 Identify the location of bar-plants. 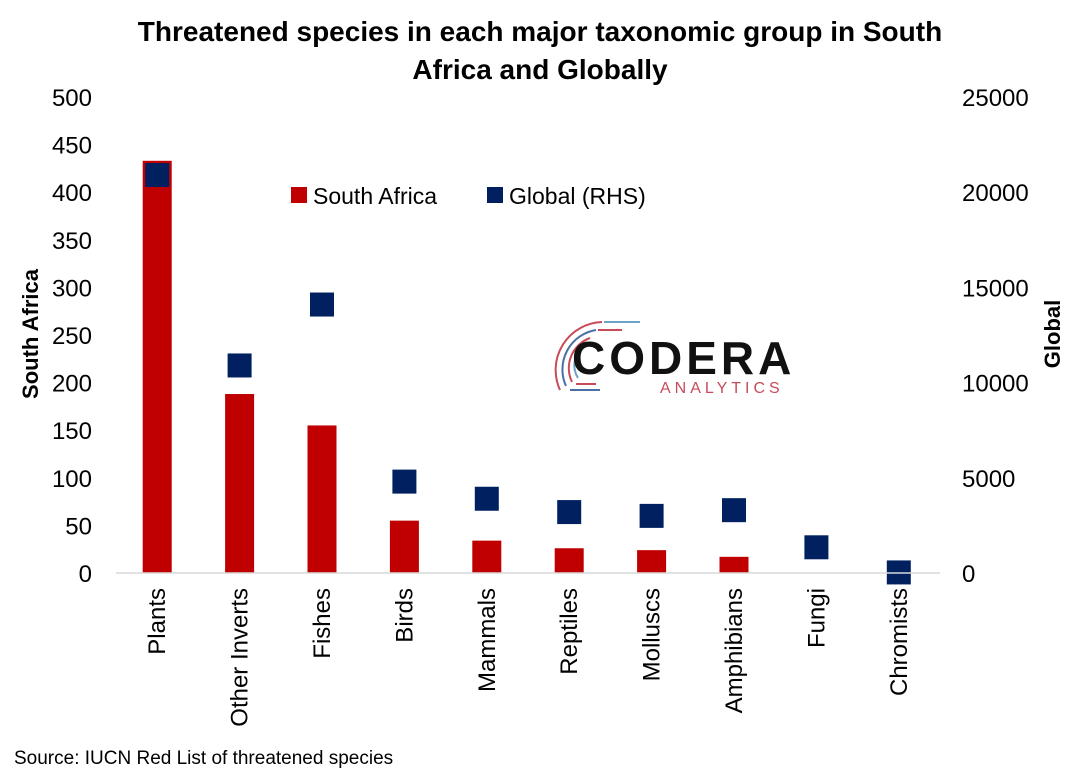
(157, 366).